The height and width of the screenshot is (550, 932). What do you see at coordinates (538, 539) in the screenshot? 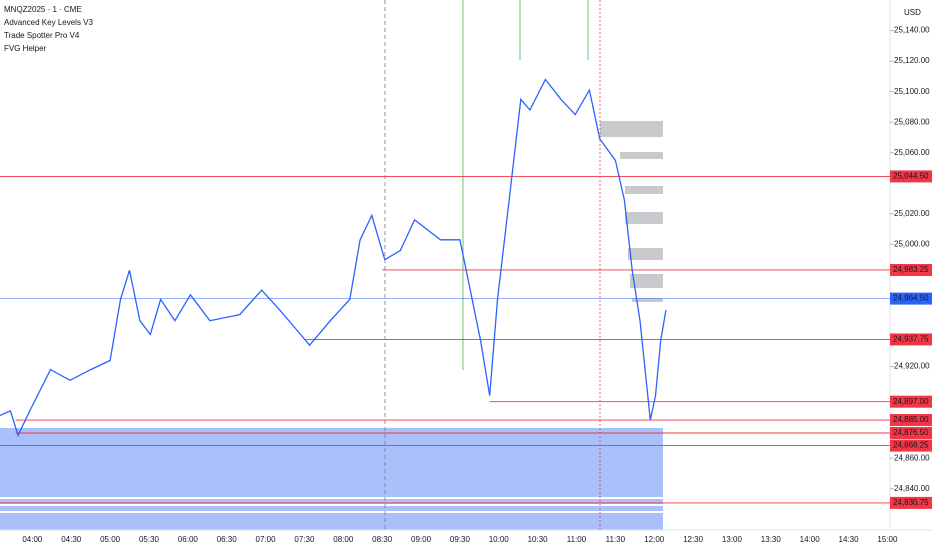
I see `x-tick-label: 10:30` at bounding box center [538, 539].